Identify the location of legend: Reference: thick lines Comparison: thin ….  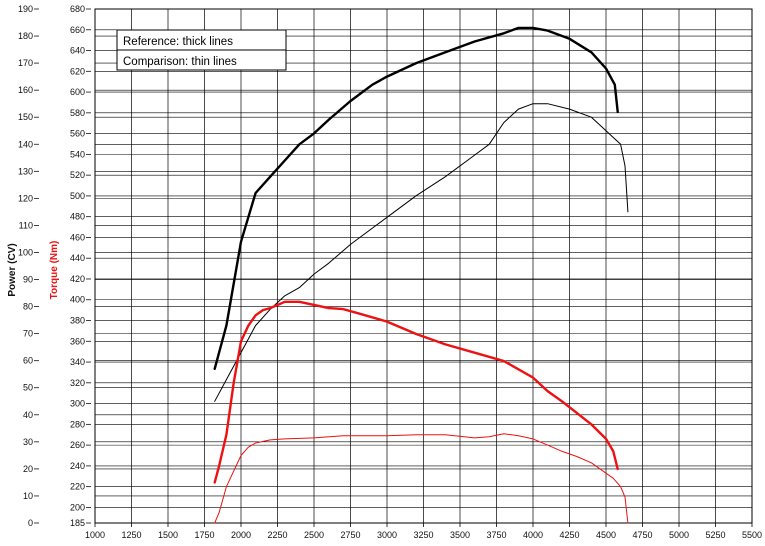
(201, 50).